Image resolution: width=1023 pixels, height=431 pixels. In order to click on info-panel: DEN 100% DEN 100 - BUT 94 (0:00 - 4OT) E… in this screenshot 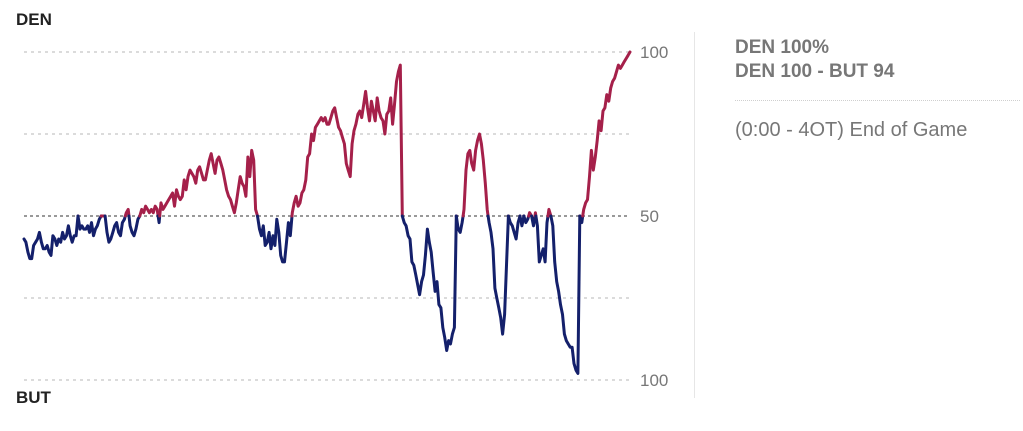, I will do `click(877, 89)`.